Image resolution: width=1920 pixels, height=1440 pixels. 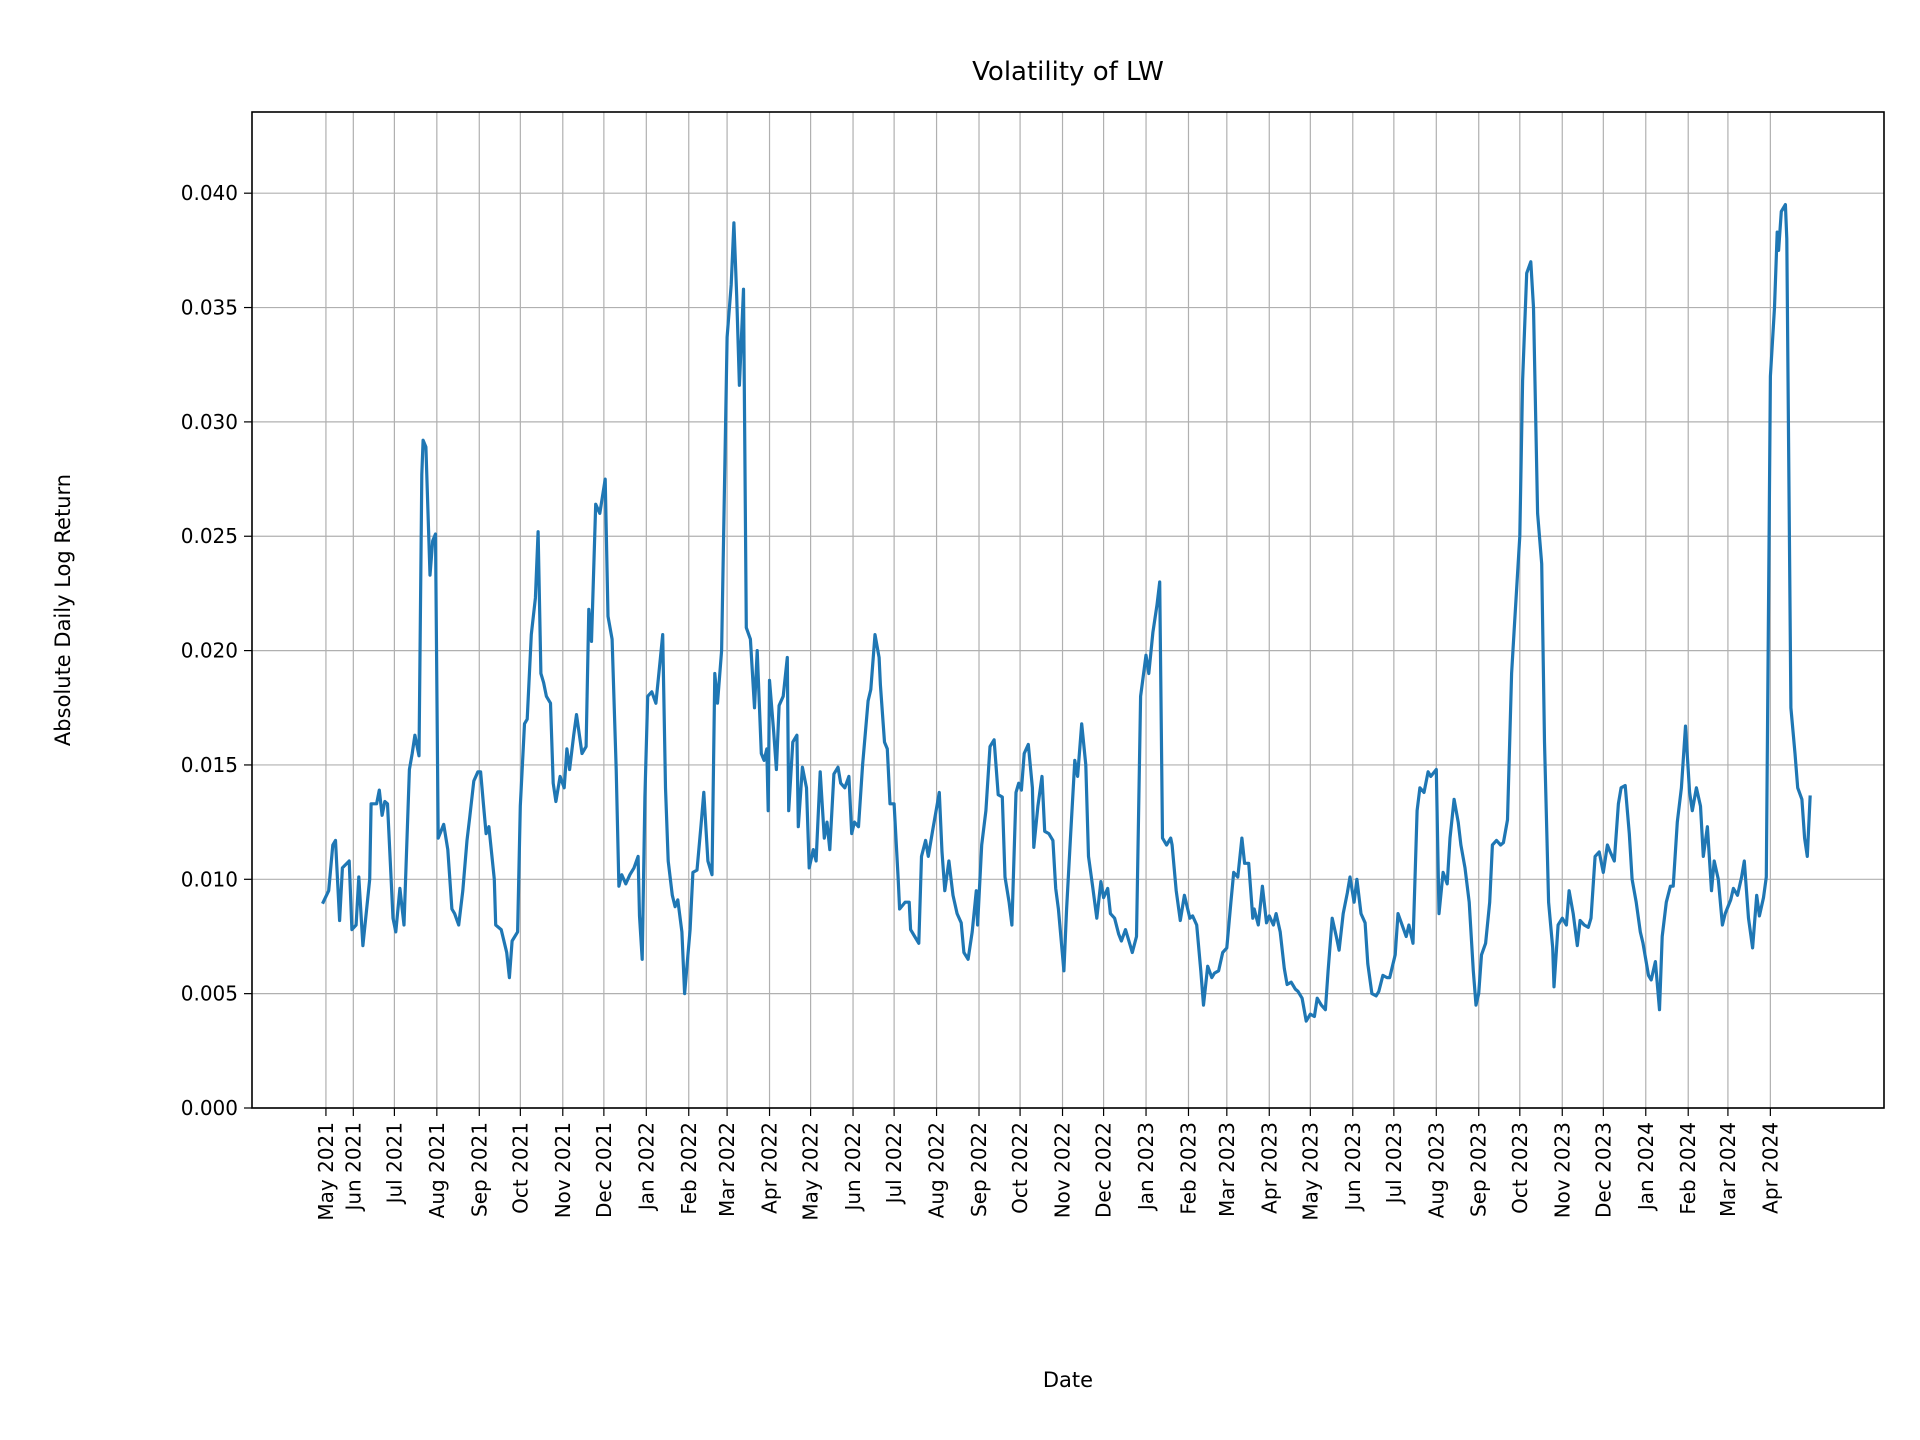 I want to click on x-tick-label: Jun 2022, so click(x=853, y=1167).